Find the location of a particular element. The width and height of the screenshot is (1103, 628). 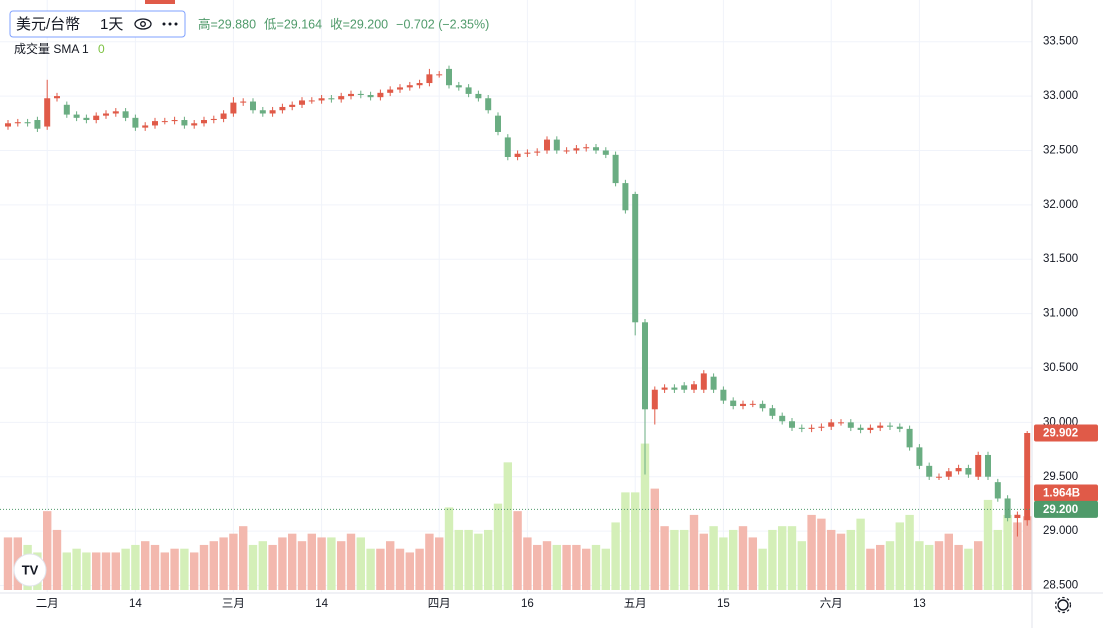

more-icon is located at coordinates (170, 24).